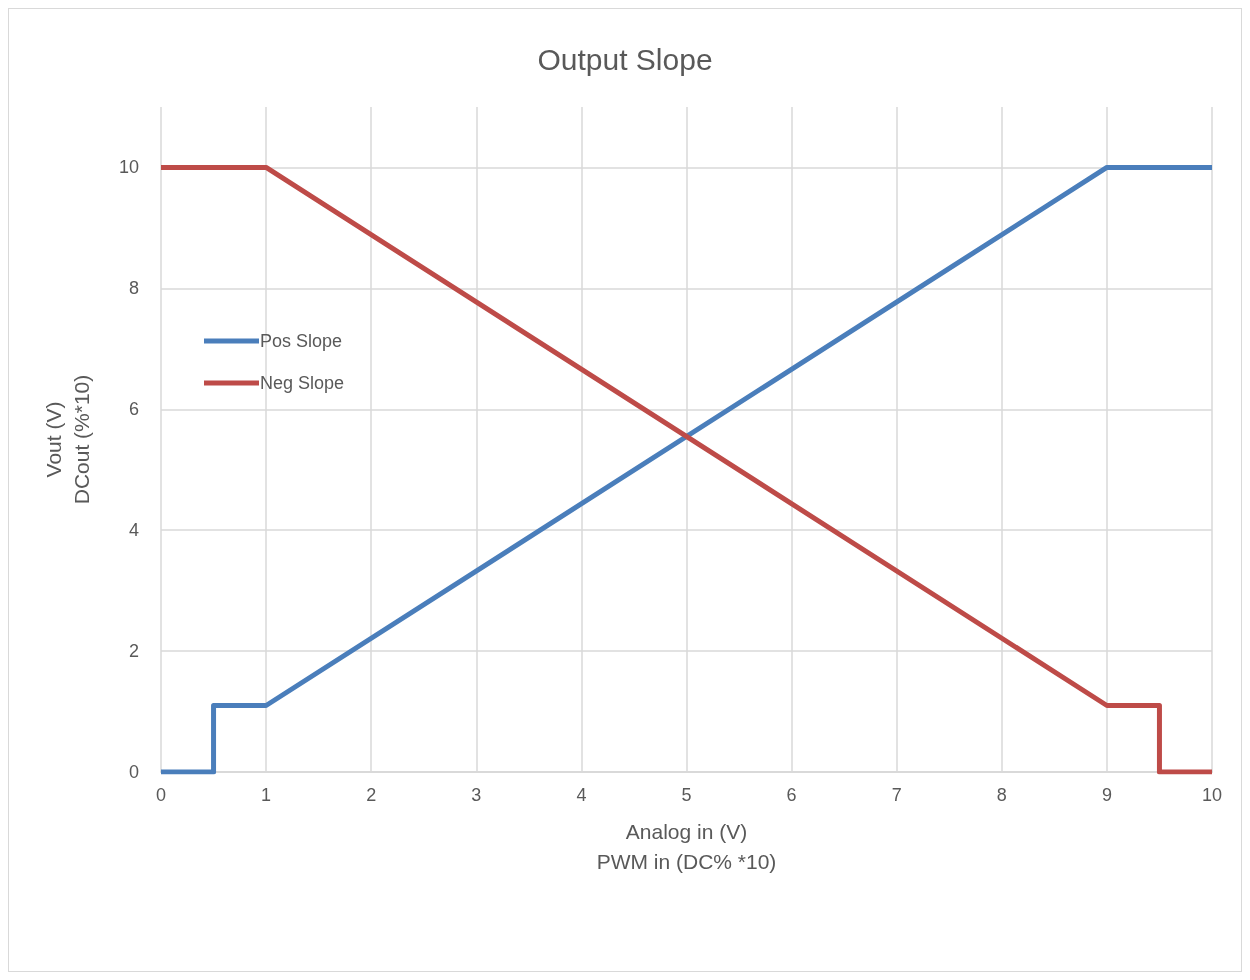 The image size is (1250, 980). Describe the element at coordinates (133, 772) in the screenshot. I see `y-tick-label: 0` at that location.